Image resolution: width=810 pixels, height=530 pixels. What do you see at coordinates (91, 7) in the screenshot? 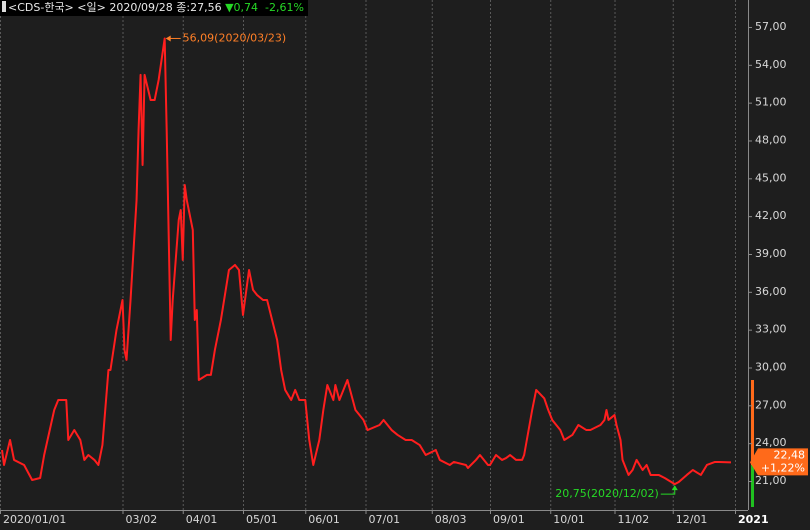
I see `period: <일>` at bounding box center [91, 7].